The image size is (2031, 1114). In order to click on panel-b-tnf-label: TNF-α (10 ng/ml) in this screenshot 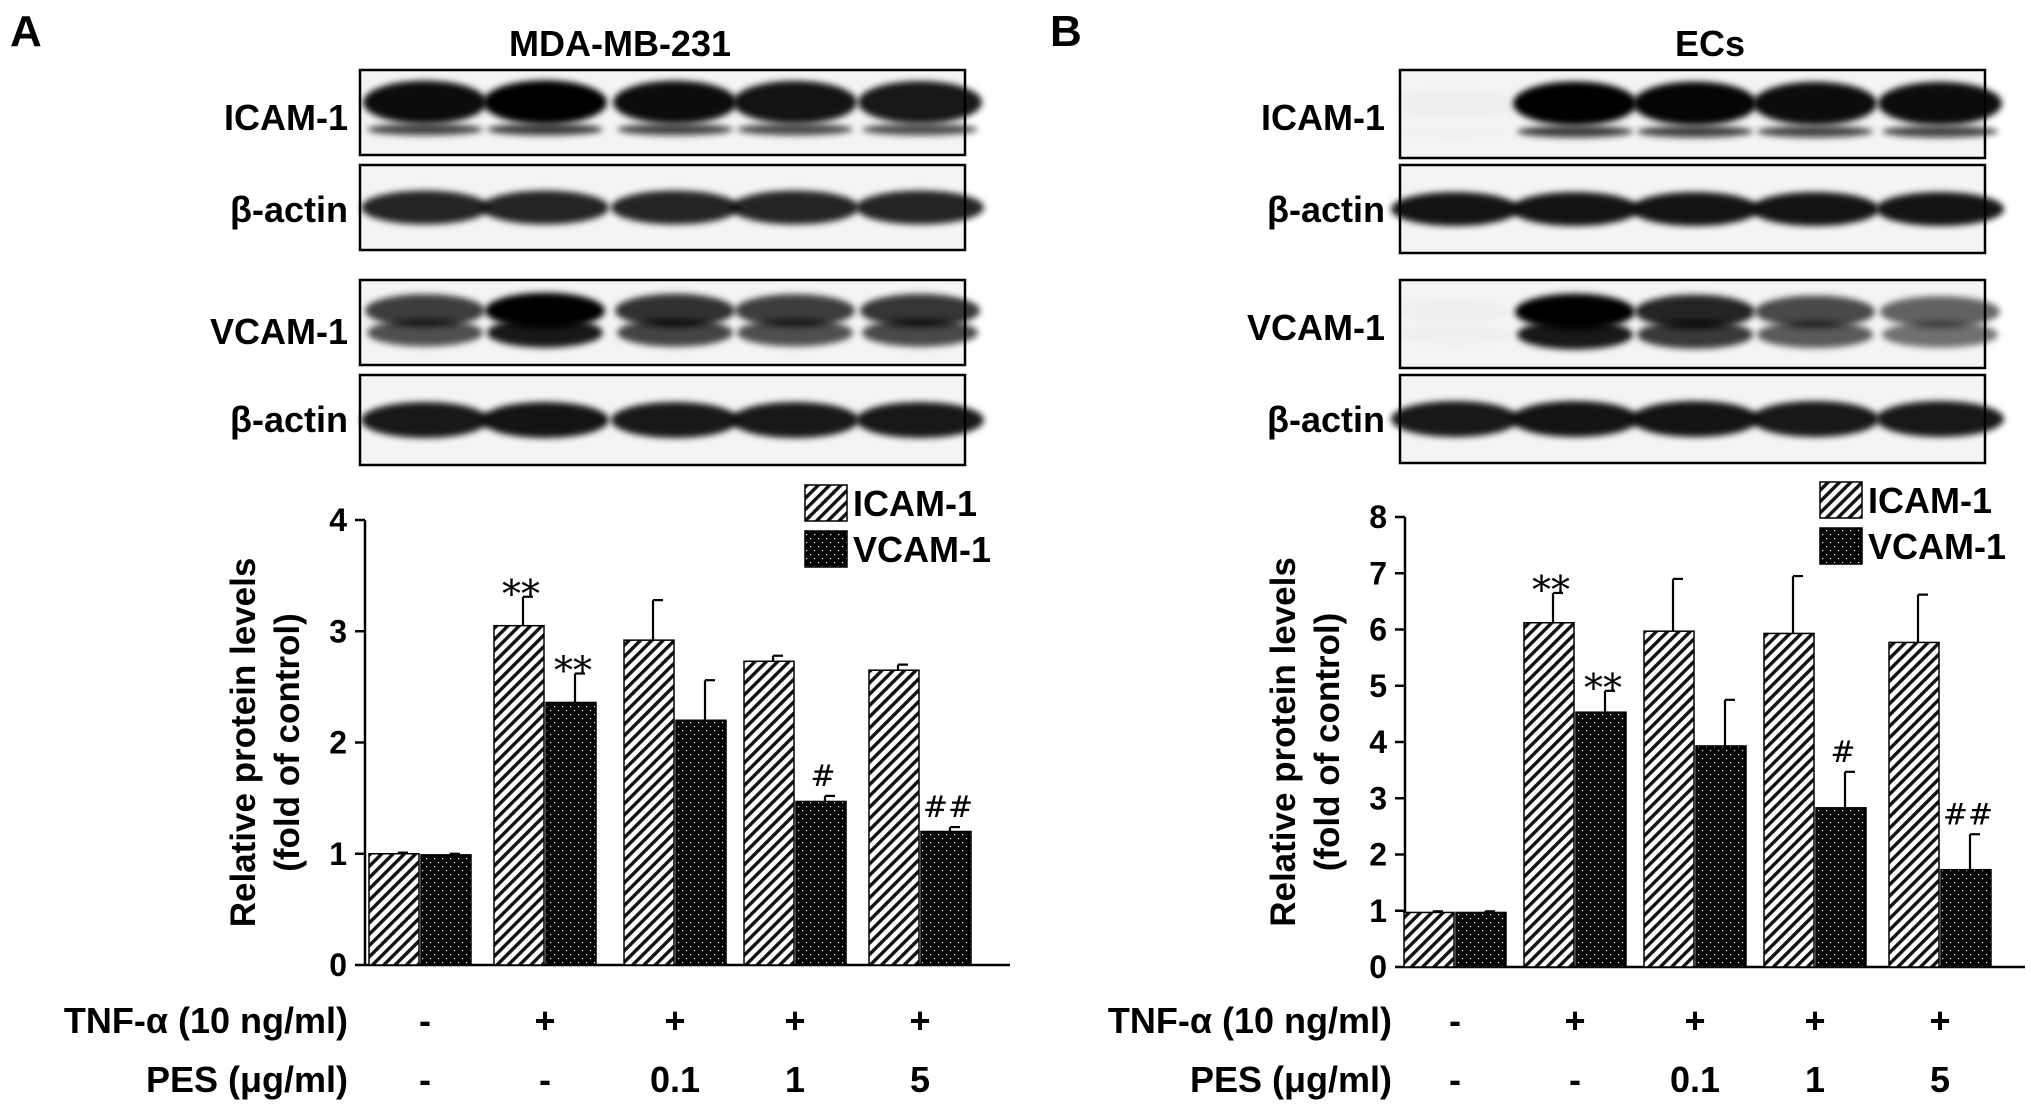, I will do `click(1250, 1020)`.